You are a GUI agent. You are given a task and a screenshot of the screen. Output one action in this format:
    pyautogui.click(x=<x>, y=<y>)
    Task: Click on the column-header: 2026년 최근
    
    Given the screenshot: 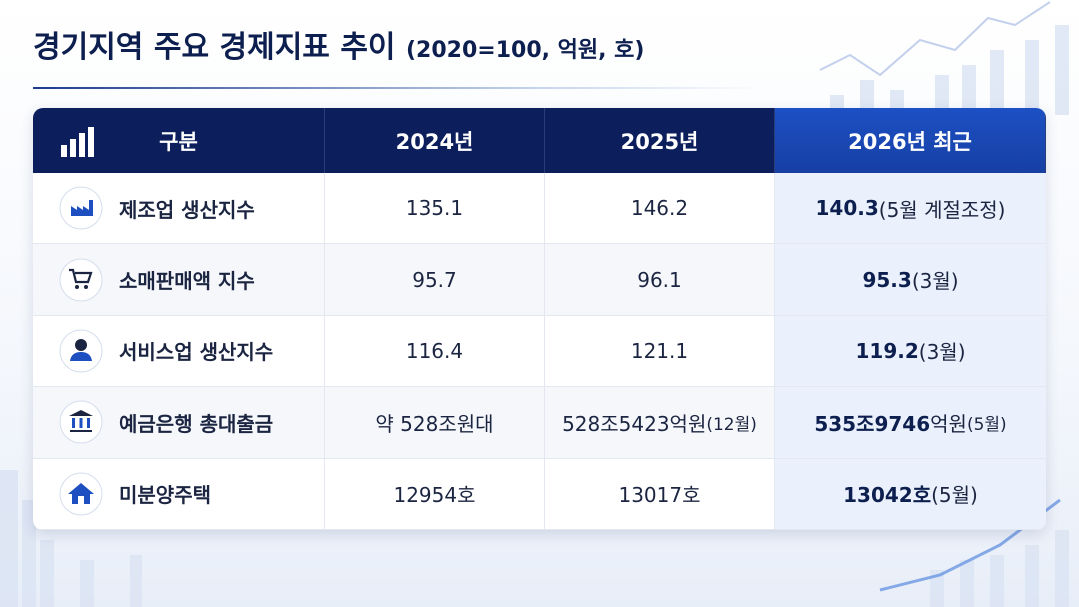 What is the action you would take?
    pyautogui.click(x=910, y=140)
    